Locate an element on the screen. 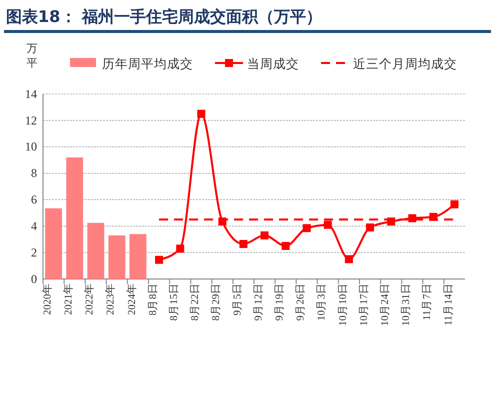 The image size is (495, 394). y-tick-label: 2 is located at coordinates (34, 252).